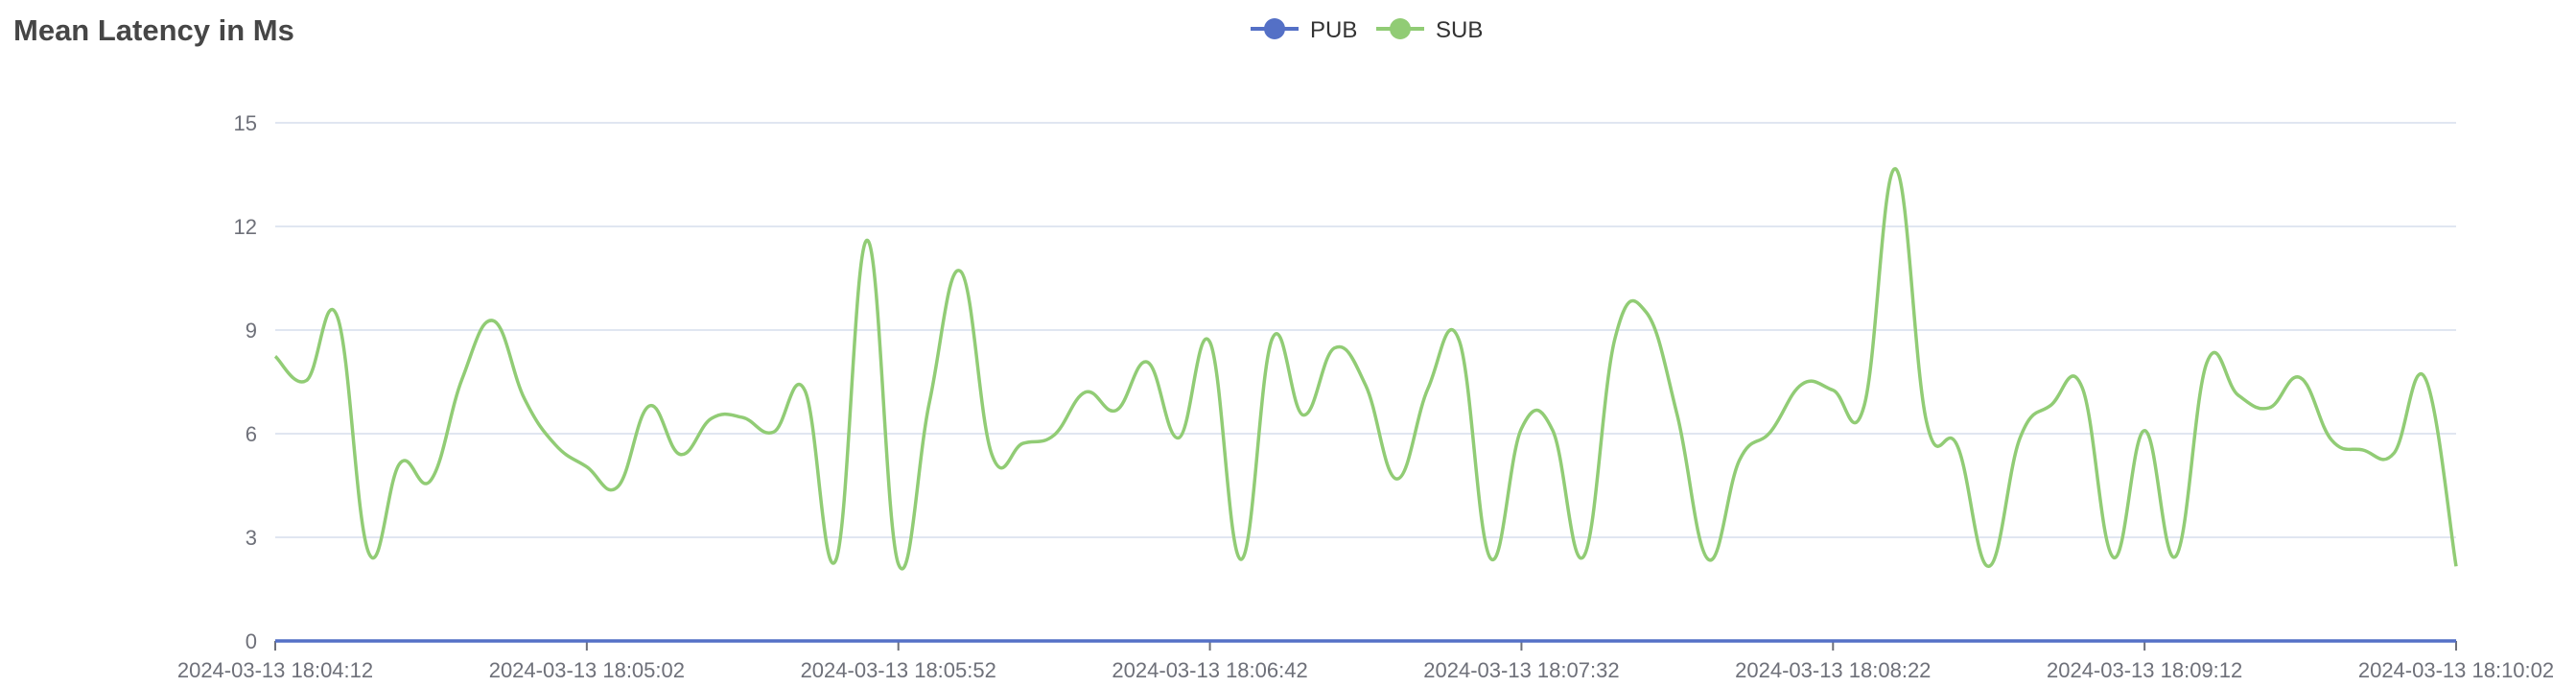 The width and height of the screenshot is (2576, 687). I want to click on legend: PUB SUB, so click(1367, 30).